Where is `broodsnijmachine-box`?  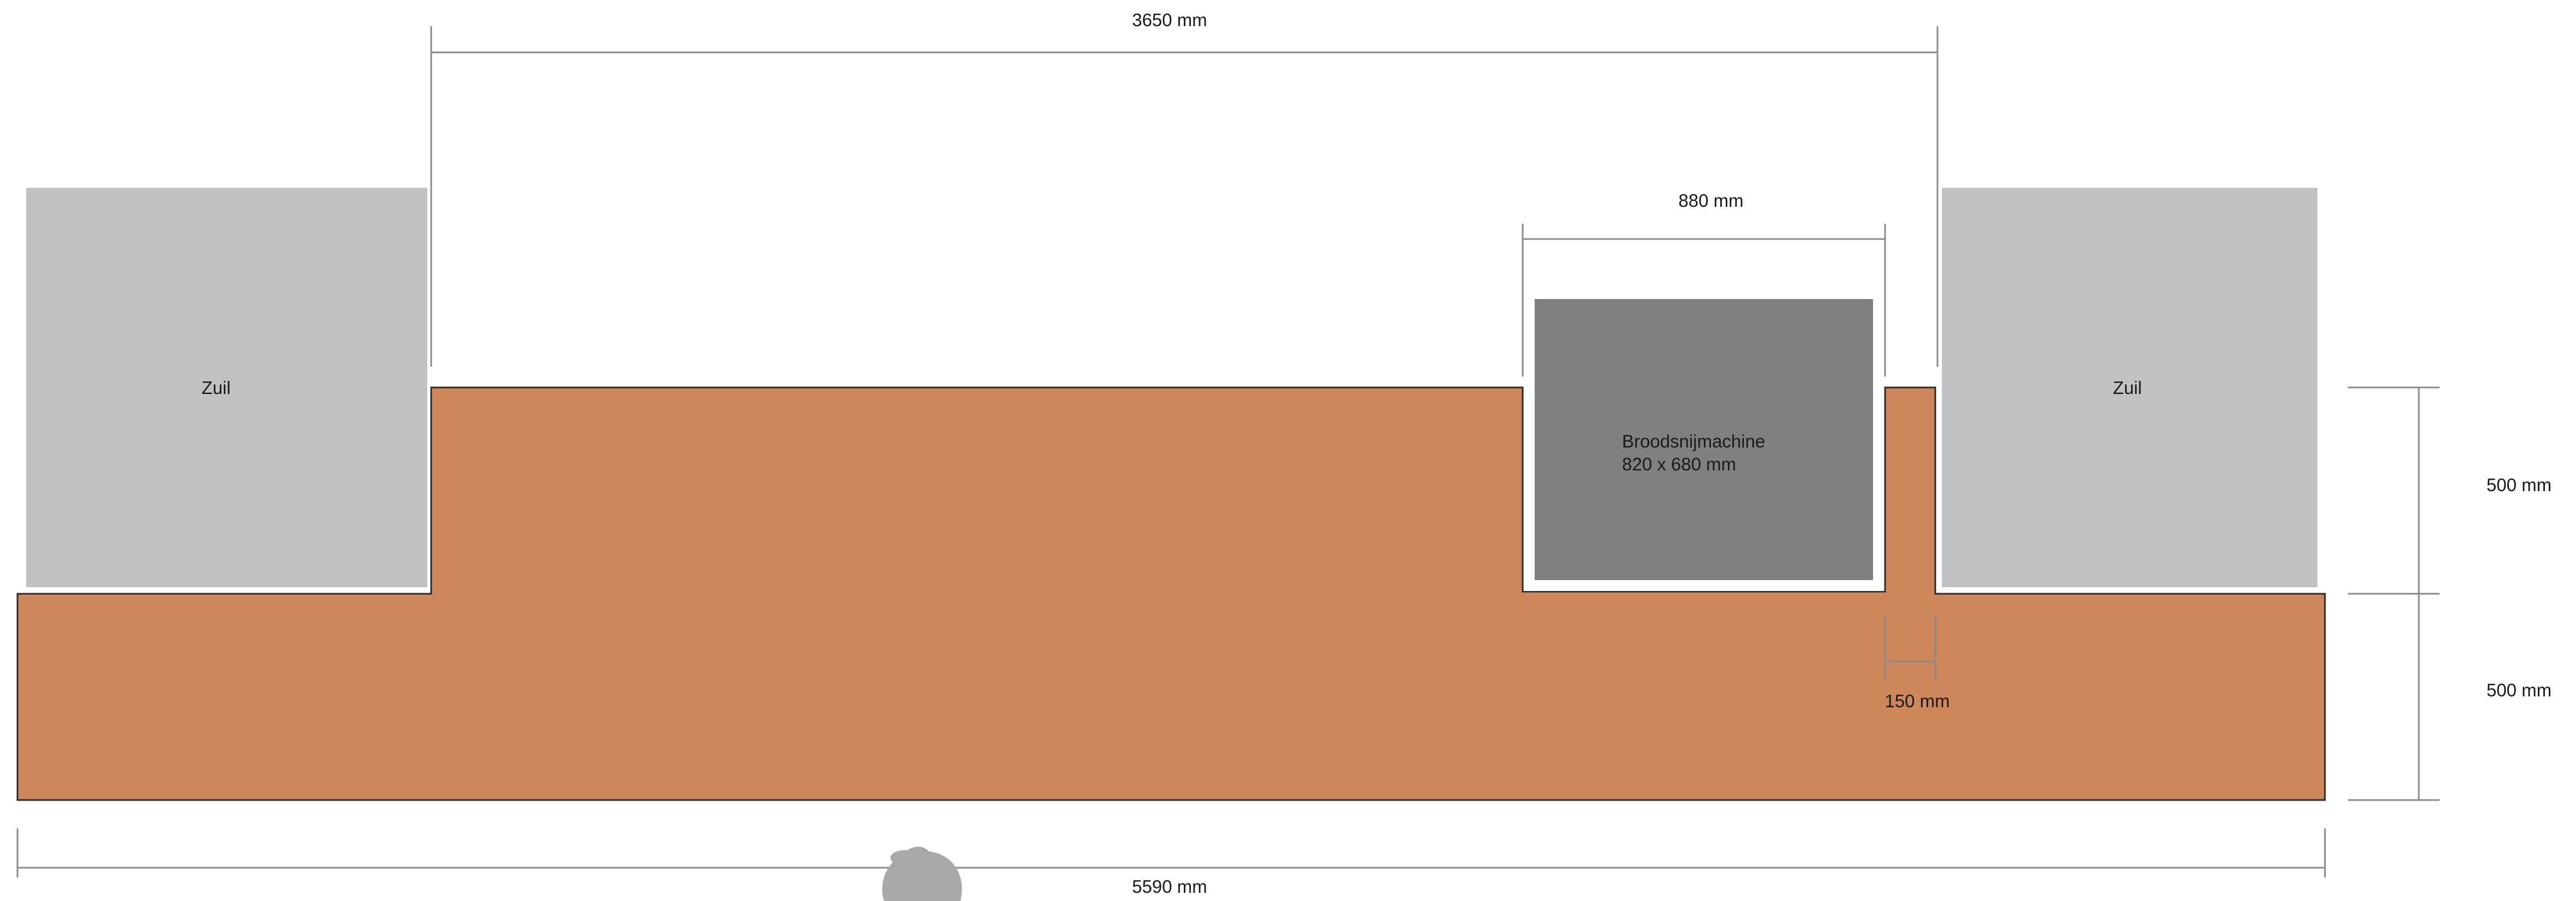 broodsnijmachine-box is located at coordinates (1704, 439).